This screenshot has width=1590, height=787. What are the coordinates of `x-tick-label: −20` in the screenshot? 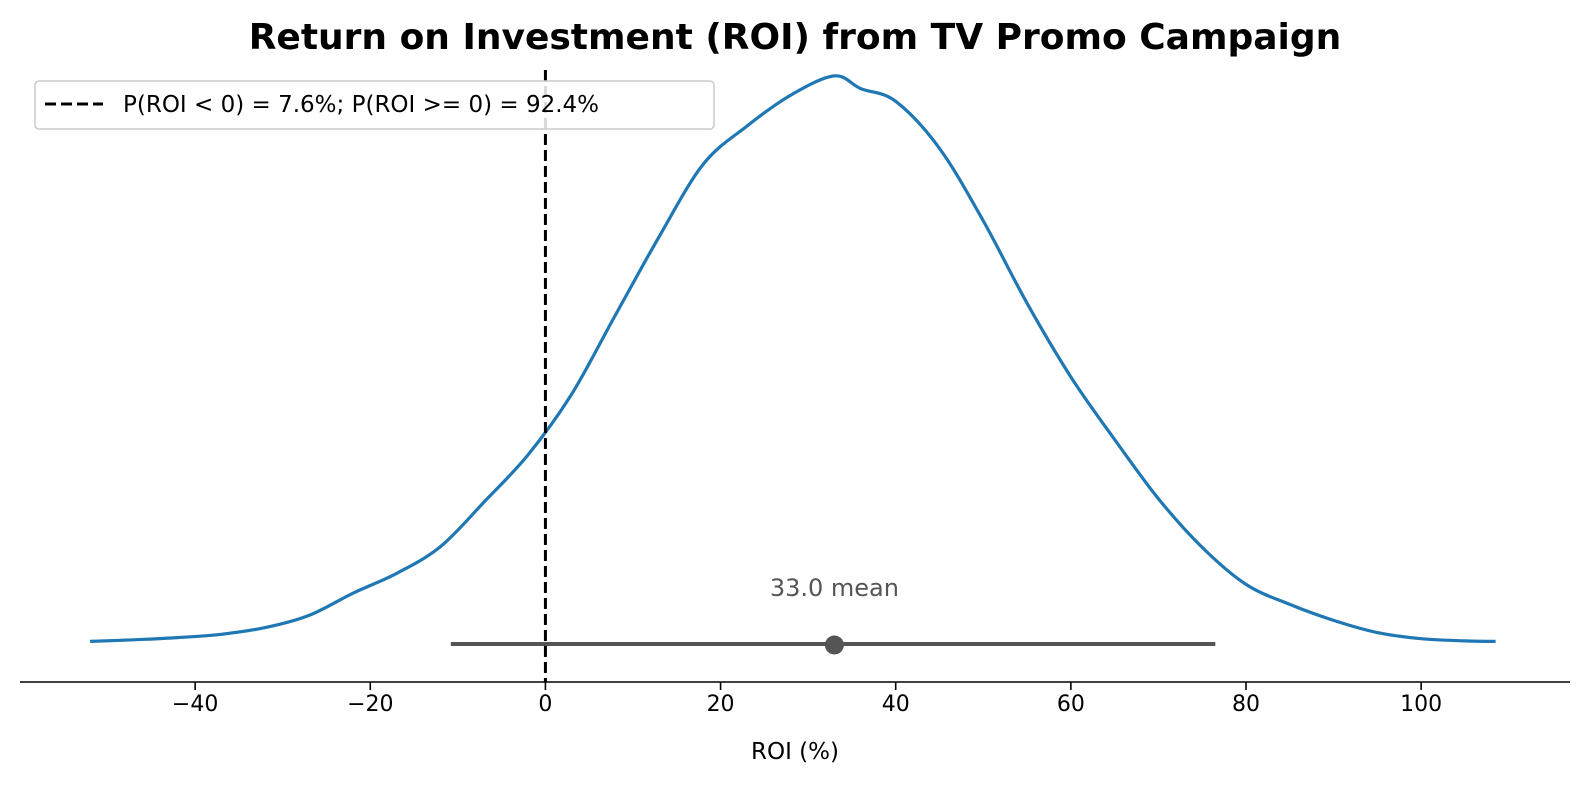 It's located at (370, 704).